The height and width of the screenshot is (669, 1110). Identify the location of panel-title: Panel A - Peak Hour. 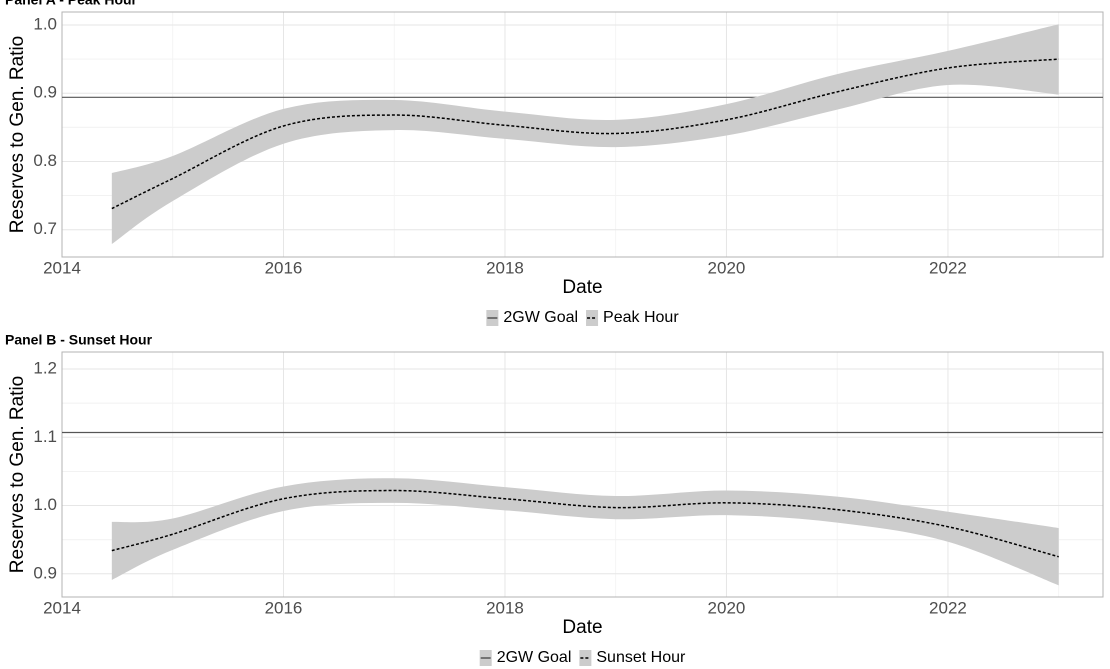
(71, 4).